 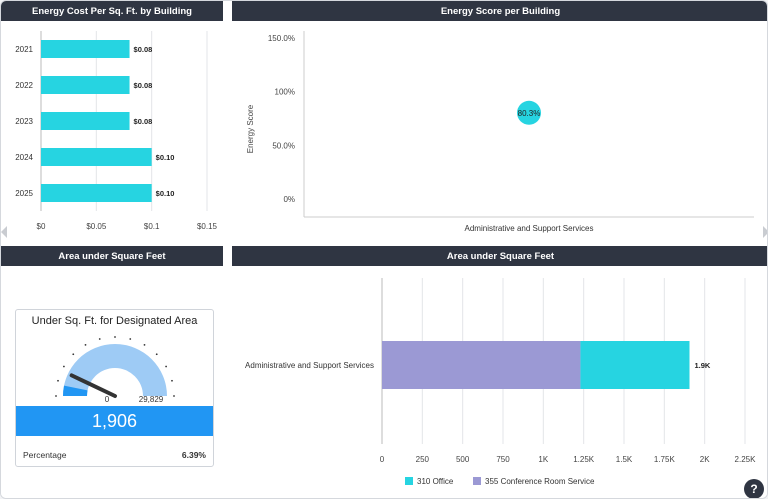 What do you see at coordinates (283, 145) in the screenshot?
I see `y-tick-label: 50.0%` at bounding box center [283, 145].